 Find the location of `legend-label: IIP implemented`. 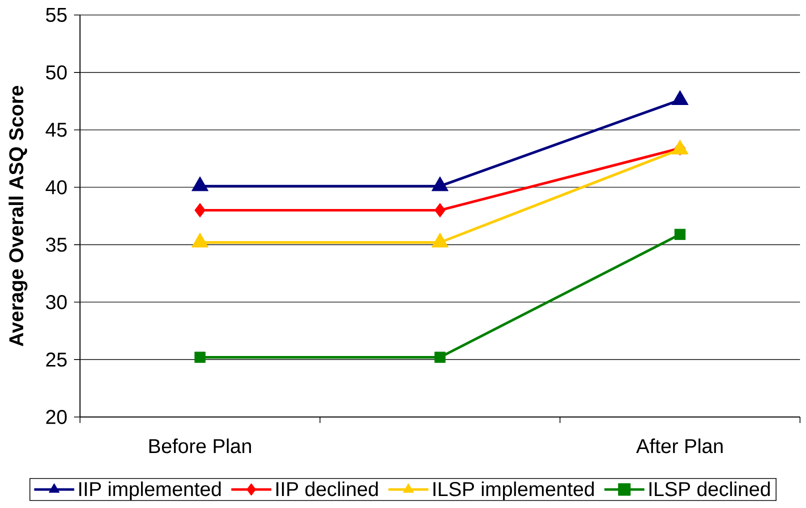

legend-label: IIP implemented is located at coordinates (150, 490).